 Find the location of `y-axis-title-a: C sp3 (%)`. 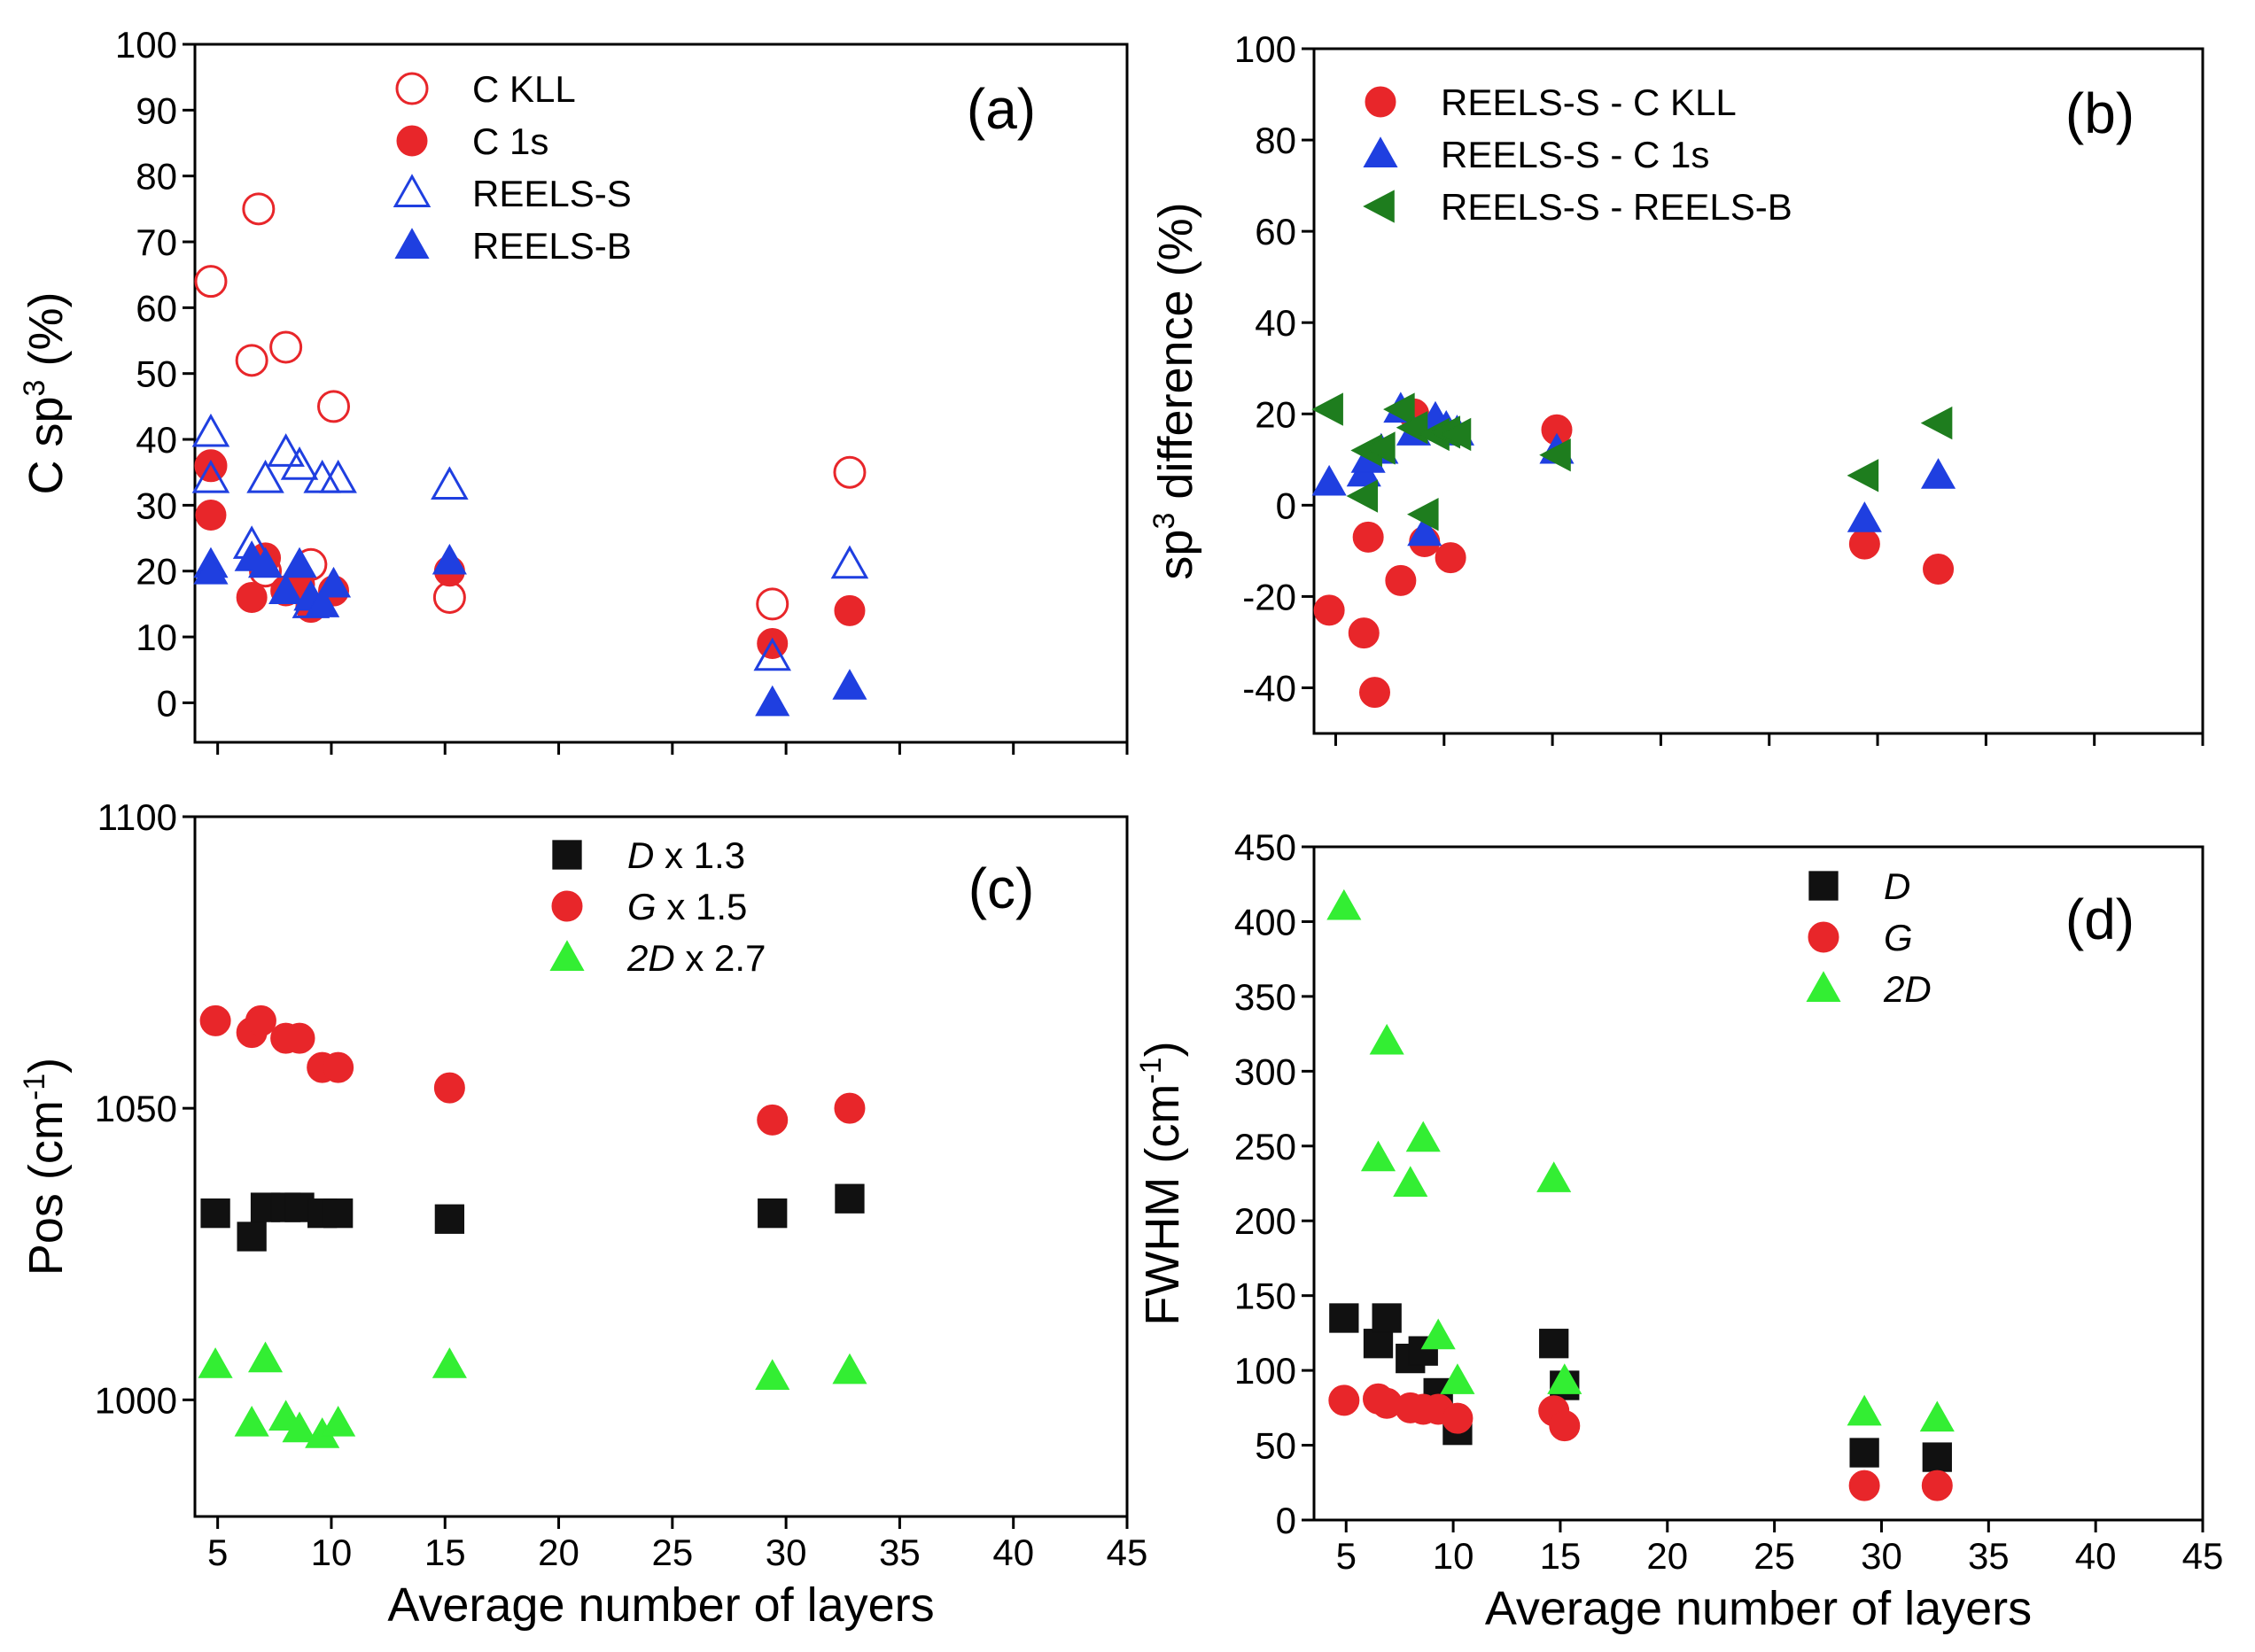

y-axis-title-a: C sp3 (%) is located at coordinates (45, 394).